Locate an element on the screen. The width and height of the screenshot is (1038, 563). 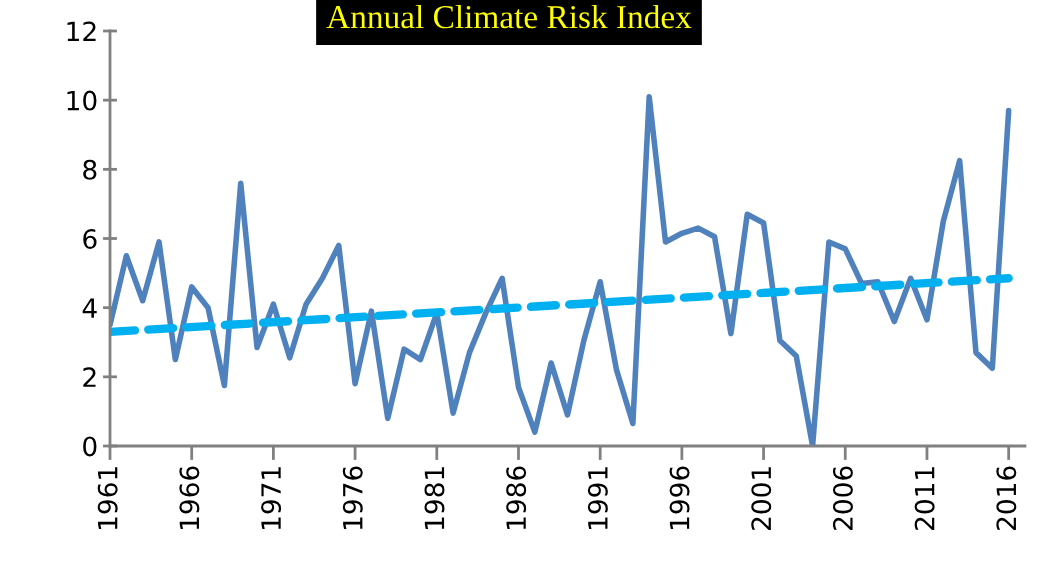
y-tick-label: 10 is located at coordinates (82, 100).